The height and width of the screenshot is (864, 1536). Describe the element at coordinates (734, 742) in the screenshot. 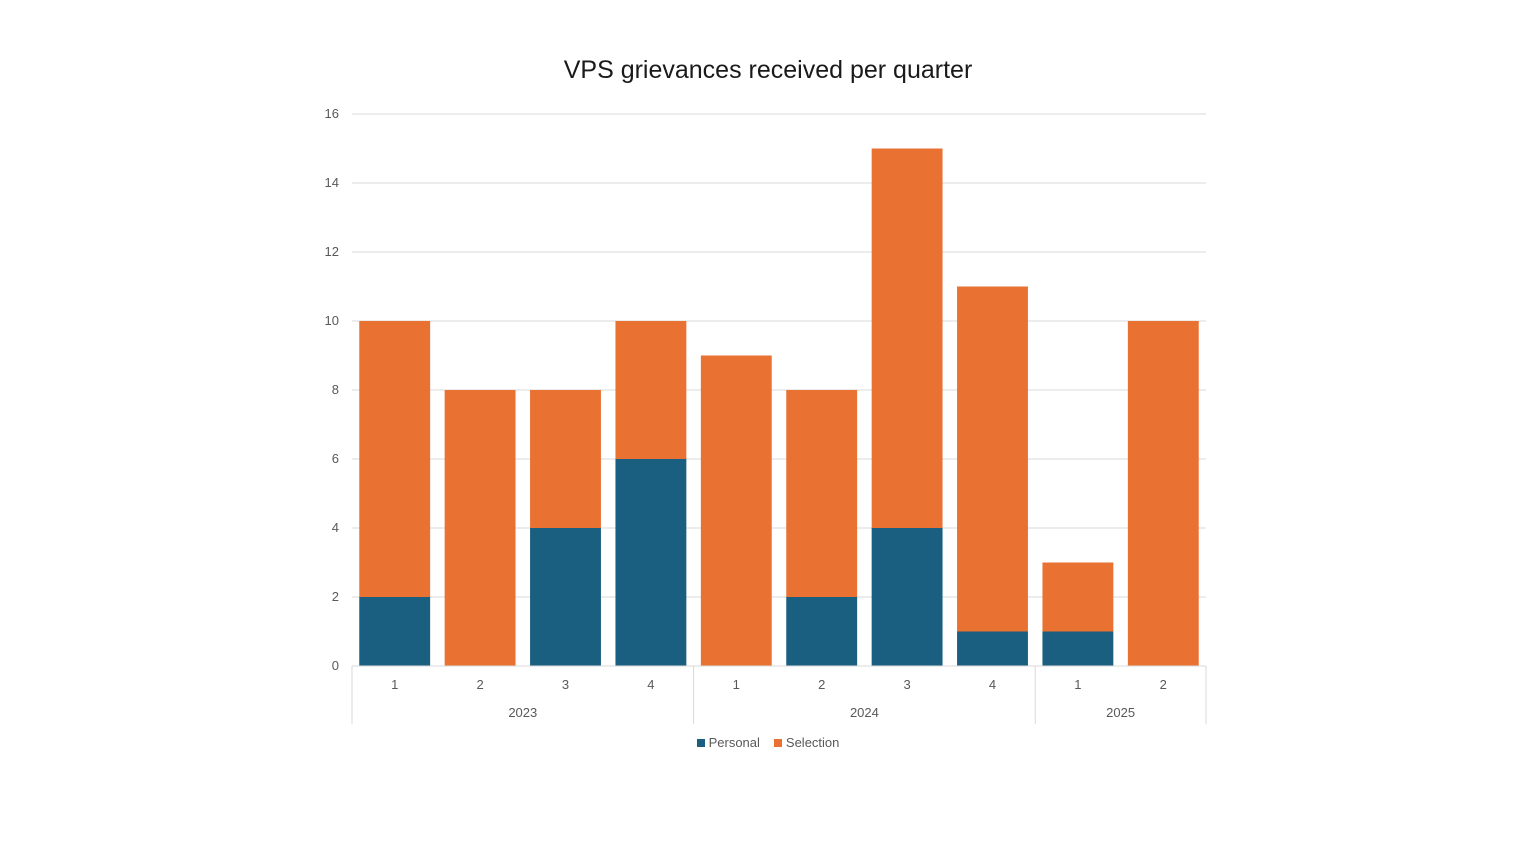

I see `legend-label-personal: Personal` at that location.